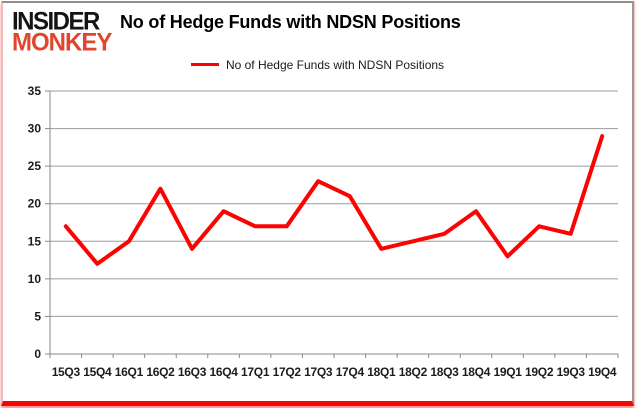  Describe the element at coordinates (571, 372) in the screenshot. I see `x-axis-label: 19Q3` at that location.